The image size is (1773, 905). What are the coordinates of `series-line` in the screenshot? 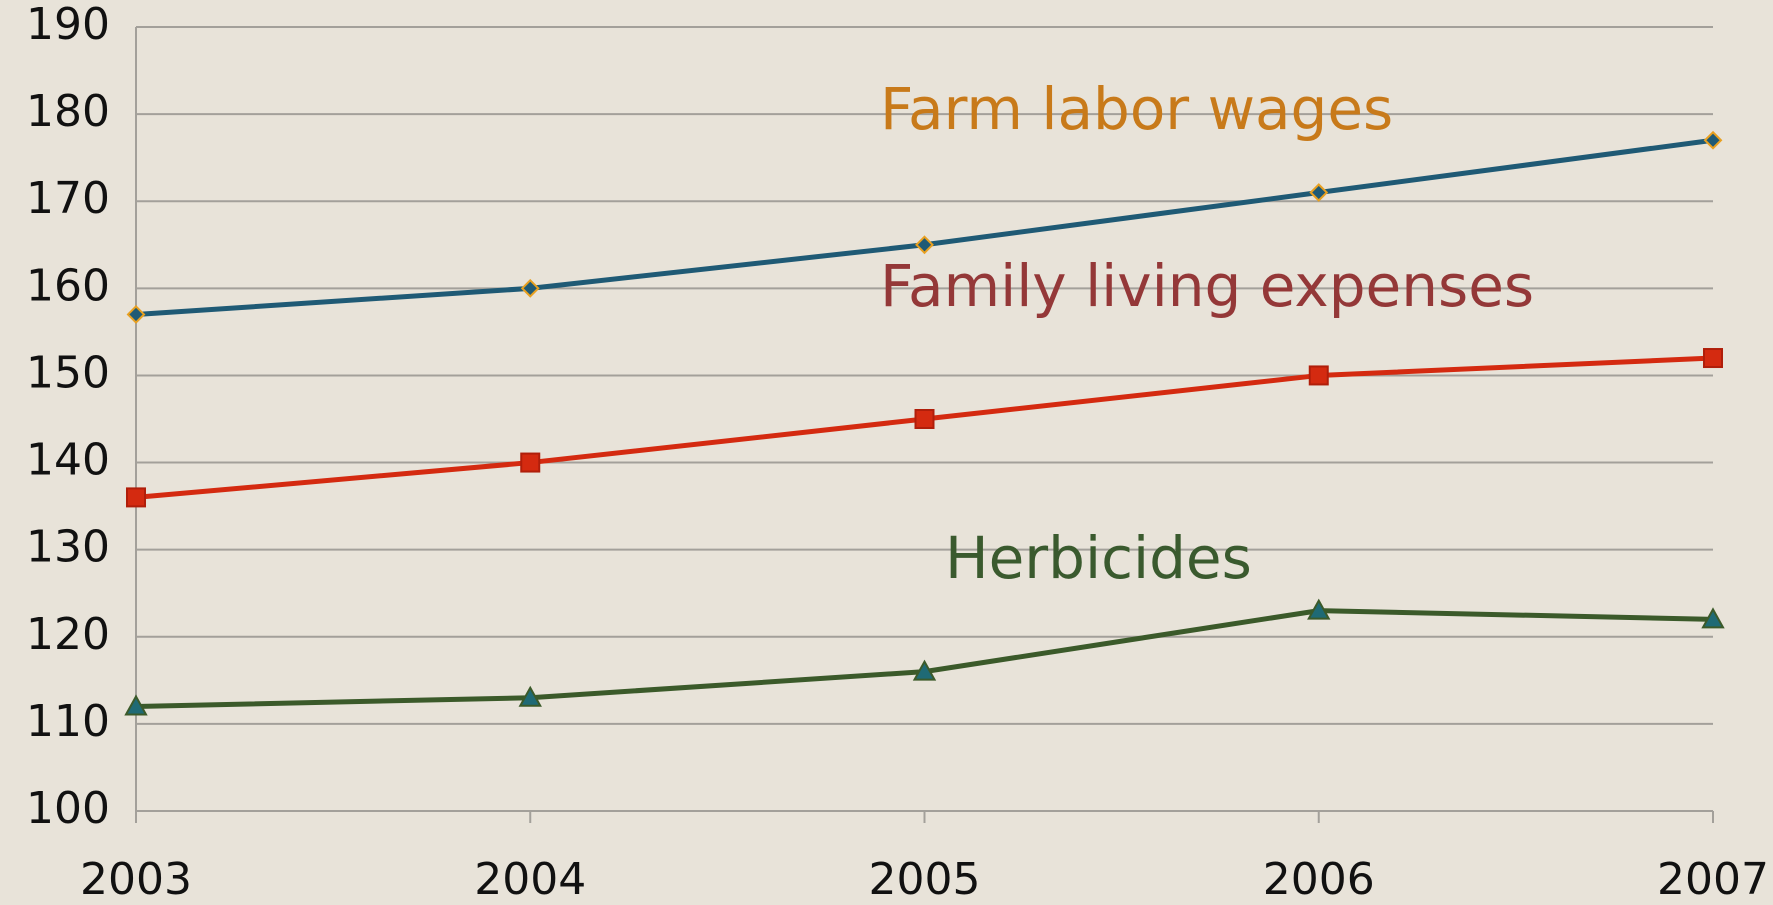 It's located at (924, 658).